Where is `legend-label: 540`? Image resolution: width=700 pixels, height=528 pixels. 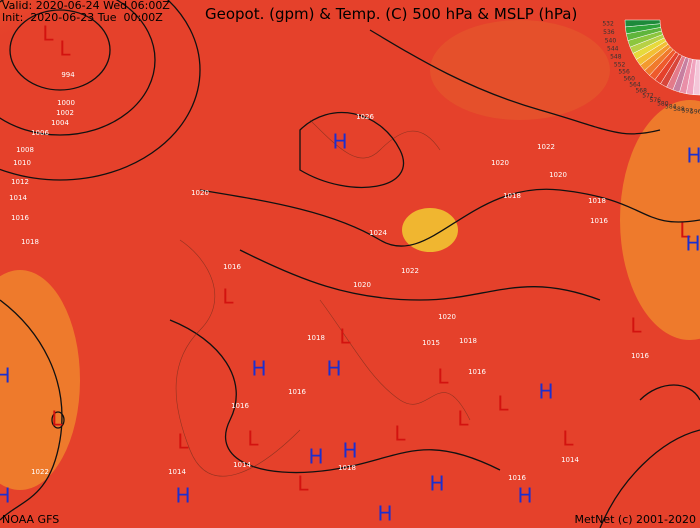 legend-label: 540 is located at coordinates (611, 41).